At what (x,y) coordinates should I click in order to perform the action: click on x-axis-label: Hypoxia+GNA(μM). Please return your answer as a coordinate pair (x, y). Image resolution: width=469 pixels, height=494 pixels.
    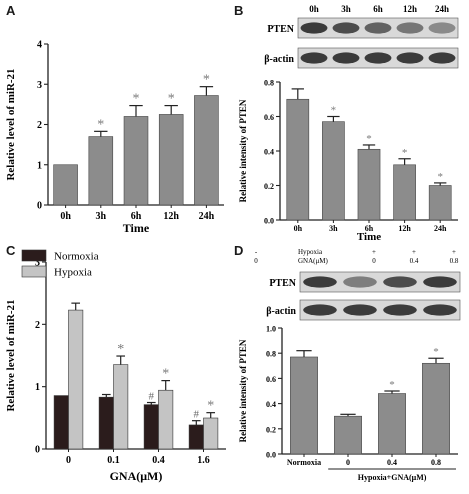
    Looking at the image, I should click on (392, 477).